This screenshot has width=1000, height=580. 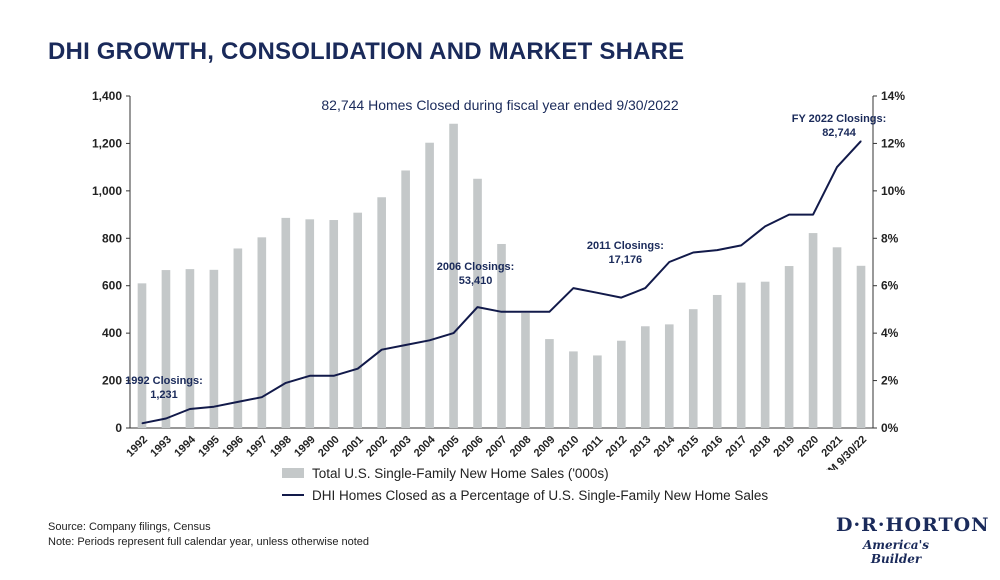 I want to click on bar-2007, so click(x=501, y=335).